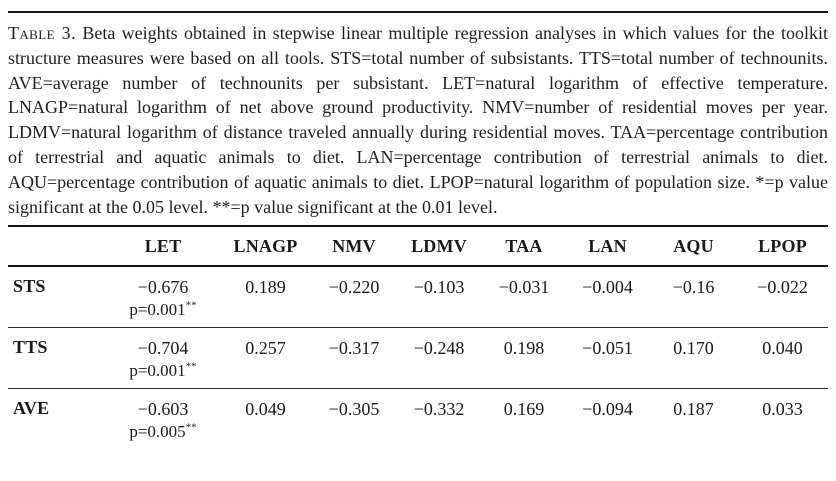 The width and height of the screenshot is (836, 481). What do you see at coordinates (354, 287) in the screenshot?
I see `beta-value: −0.220` at bounding box center [354, 287].